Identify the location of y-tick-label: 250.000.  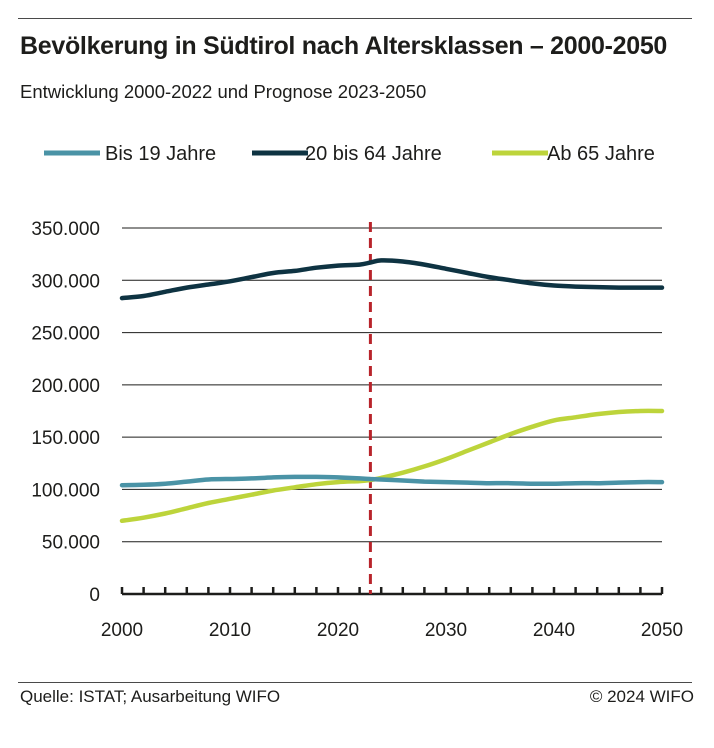
(65, 334).